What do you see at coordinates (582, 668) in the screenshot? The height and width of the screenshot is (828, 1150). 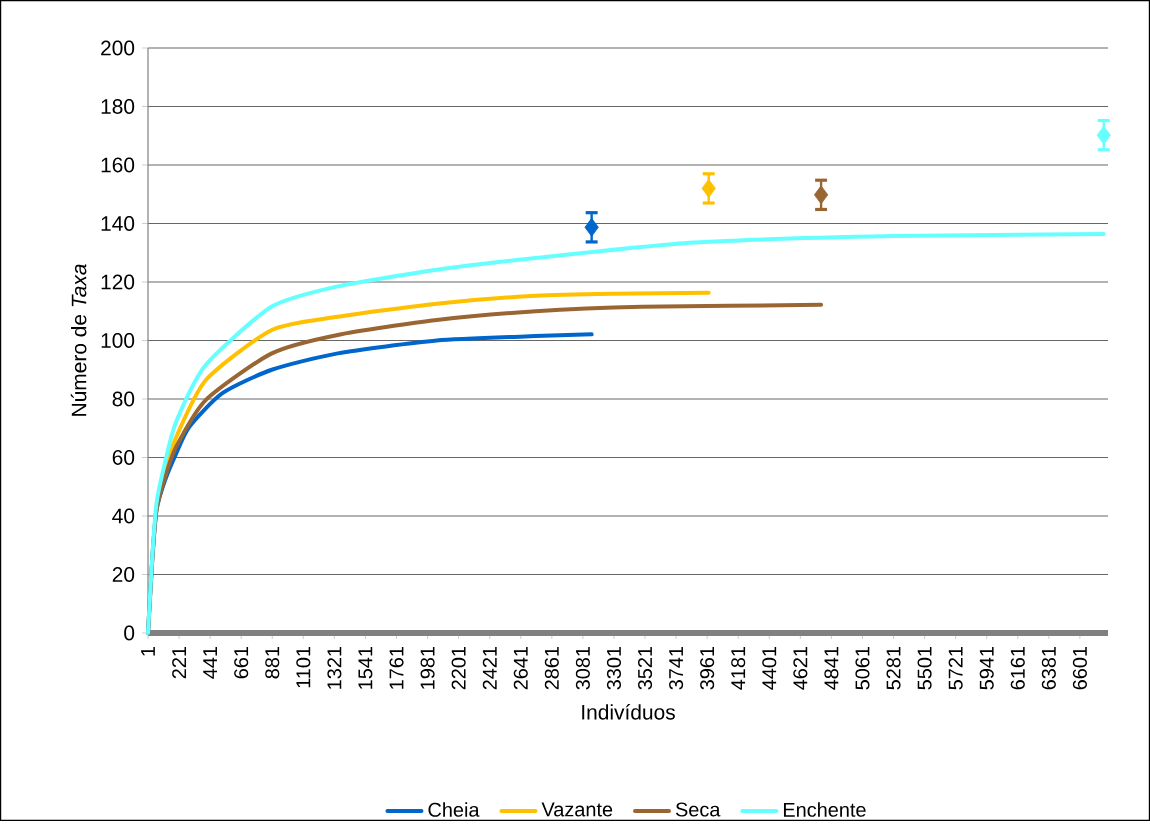 I see `x-tick-label: 3081` at bounding box center [582, 668].